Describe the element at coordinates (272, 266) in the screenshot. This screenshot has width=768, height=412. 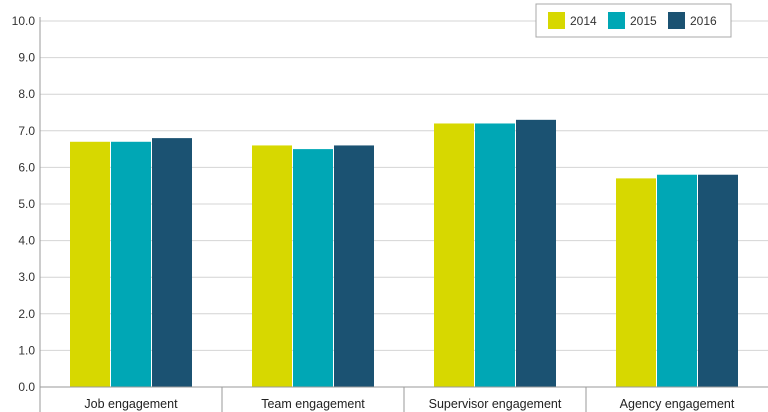
I see `bar-2014-team-engagement` at that location.